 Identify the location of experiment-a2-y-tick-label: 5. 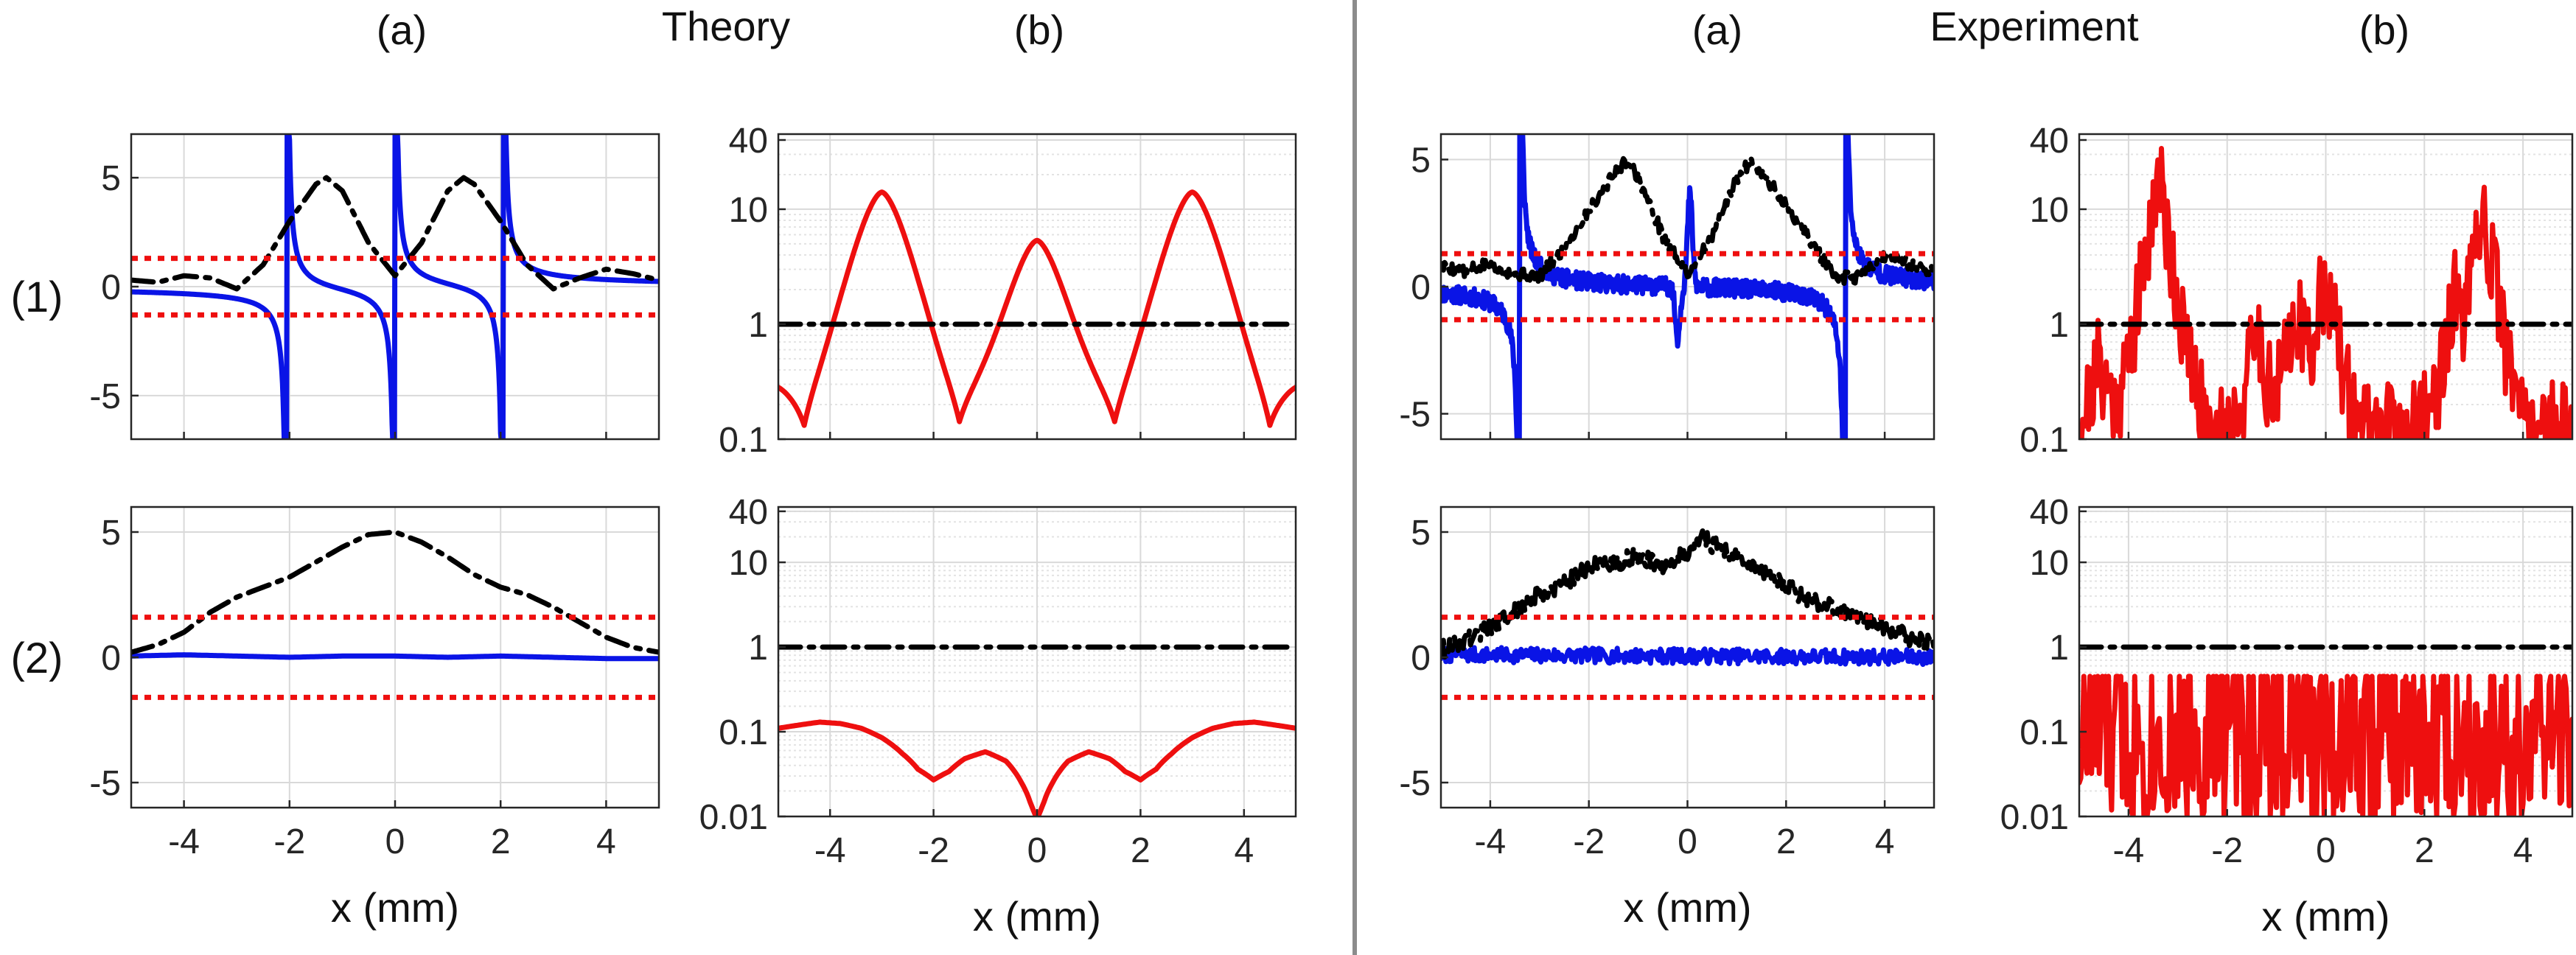
(1421, 533).